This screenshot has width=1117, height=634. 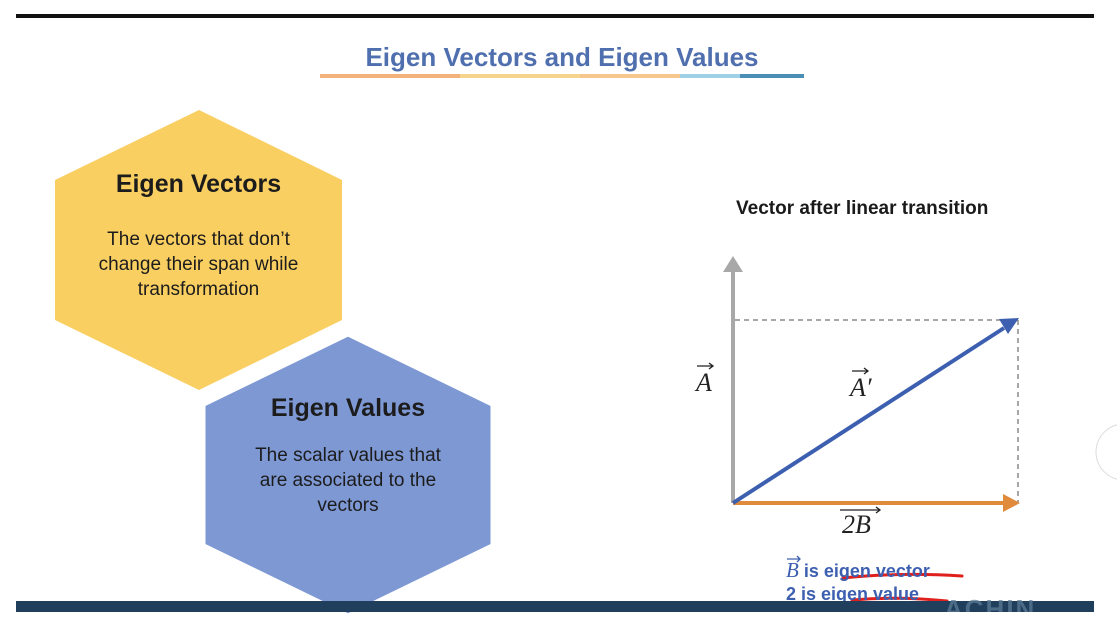 I want to click on label-vector-a: A, so click(x=704, y=382).